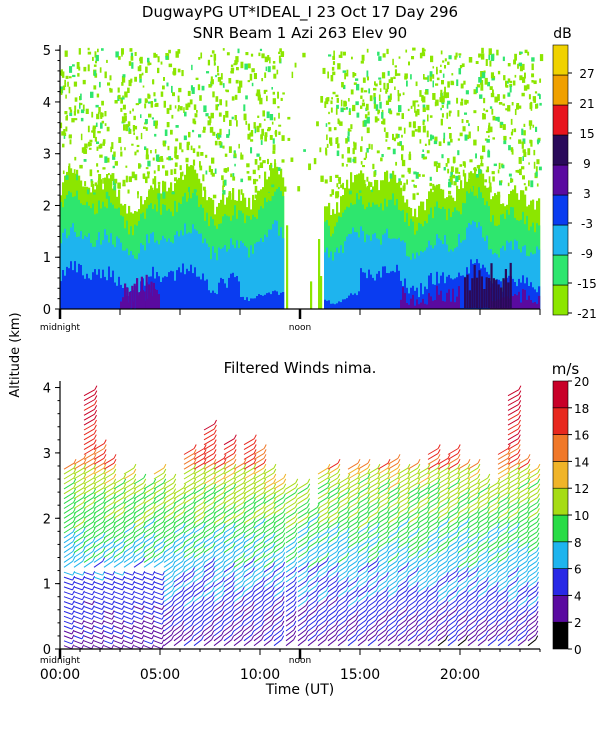 The image size is (600, 750). Describe the element at coordinates (47, 155) in the screenshot. I see `y-tick-label: 3` at that location.